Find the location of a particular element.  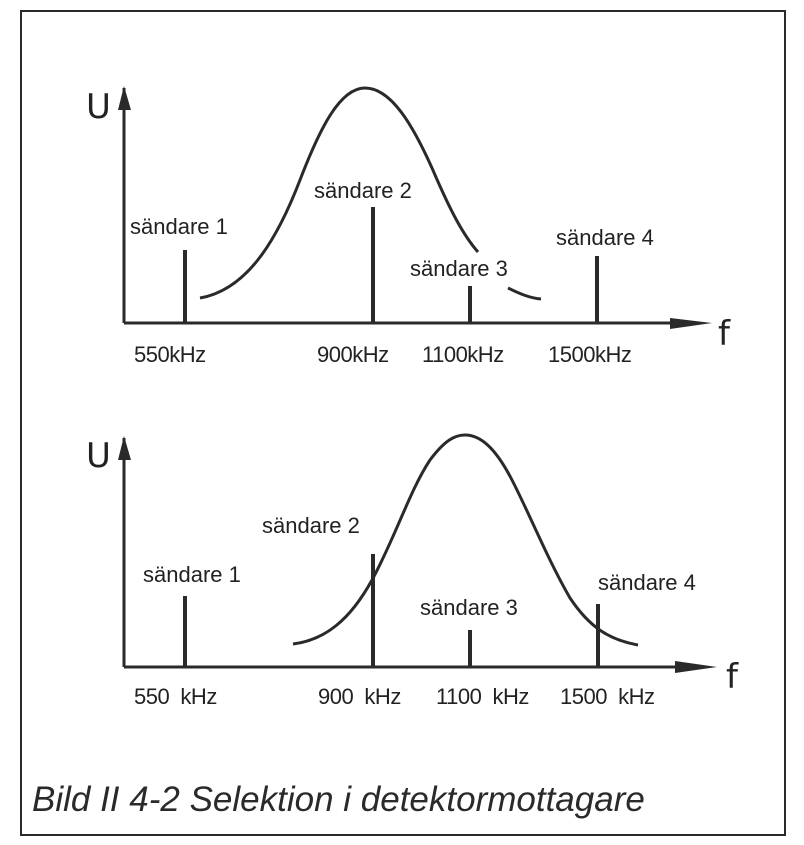

freq-tick-label: 1100 kHz is located at coordinates (482, 696).